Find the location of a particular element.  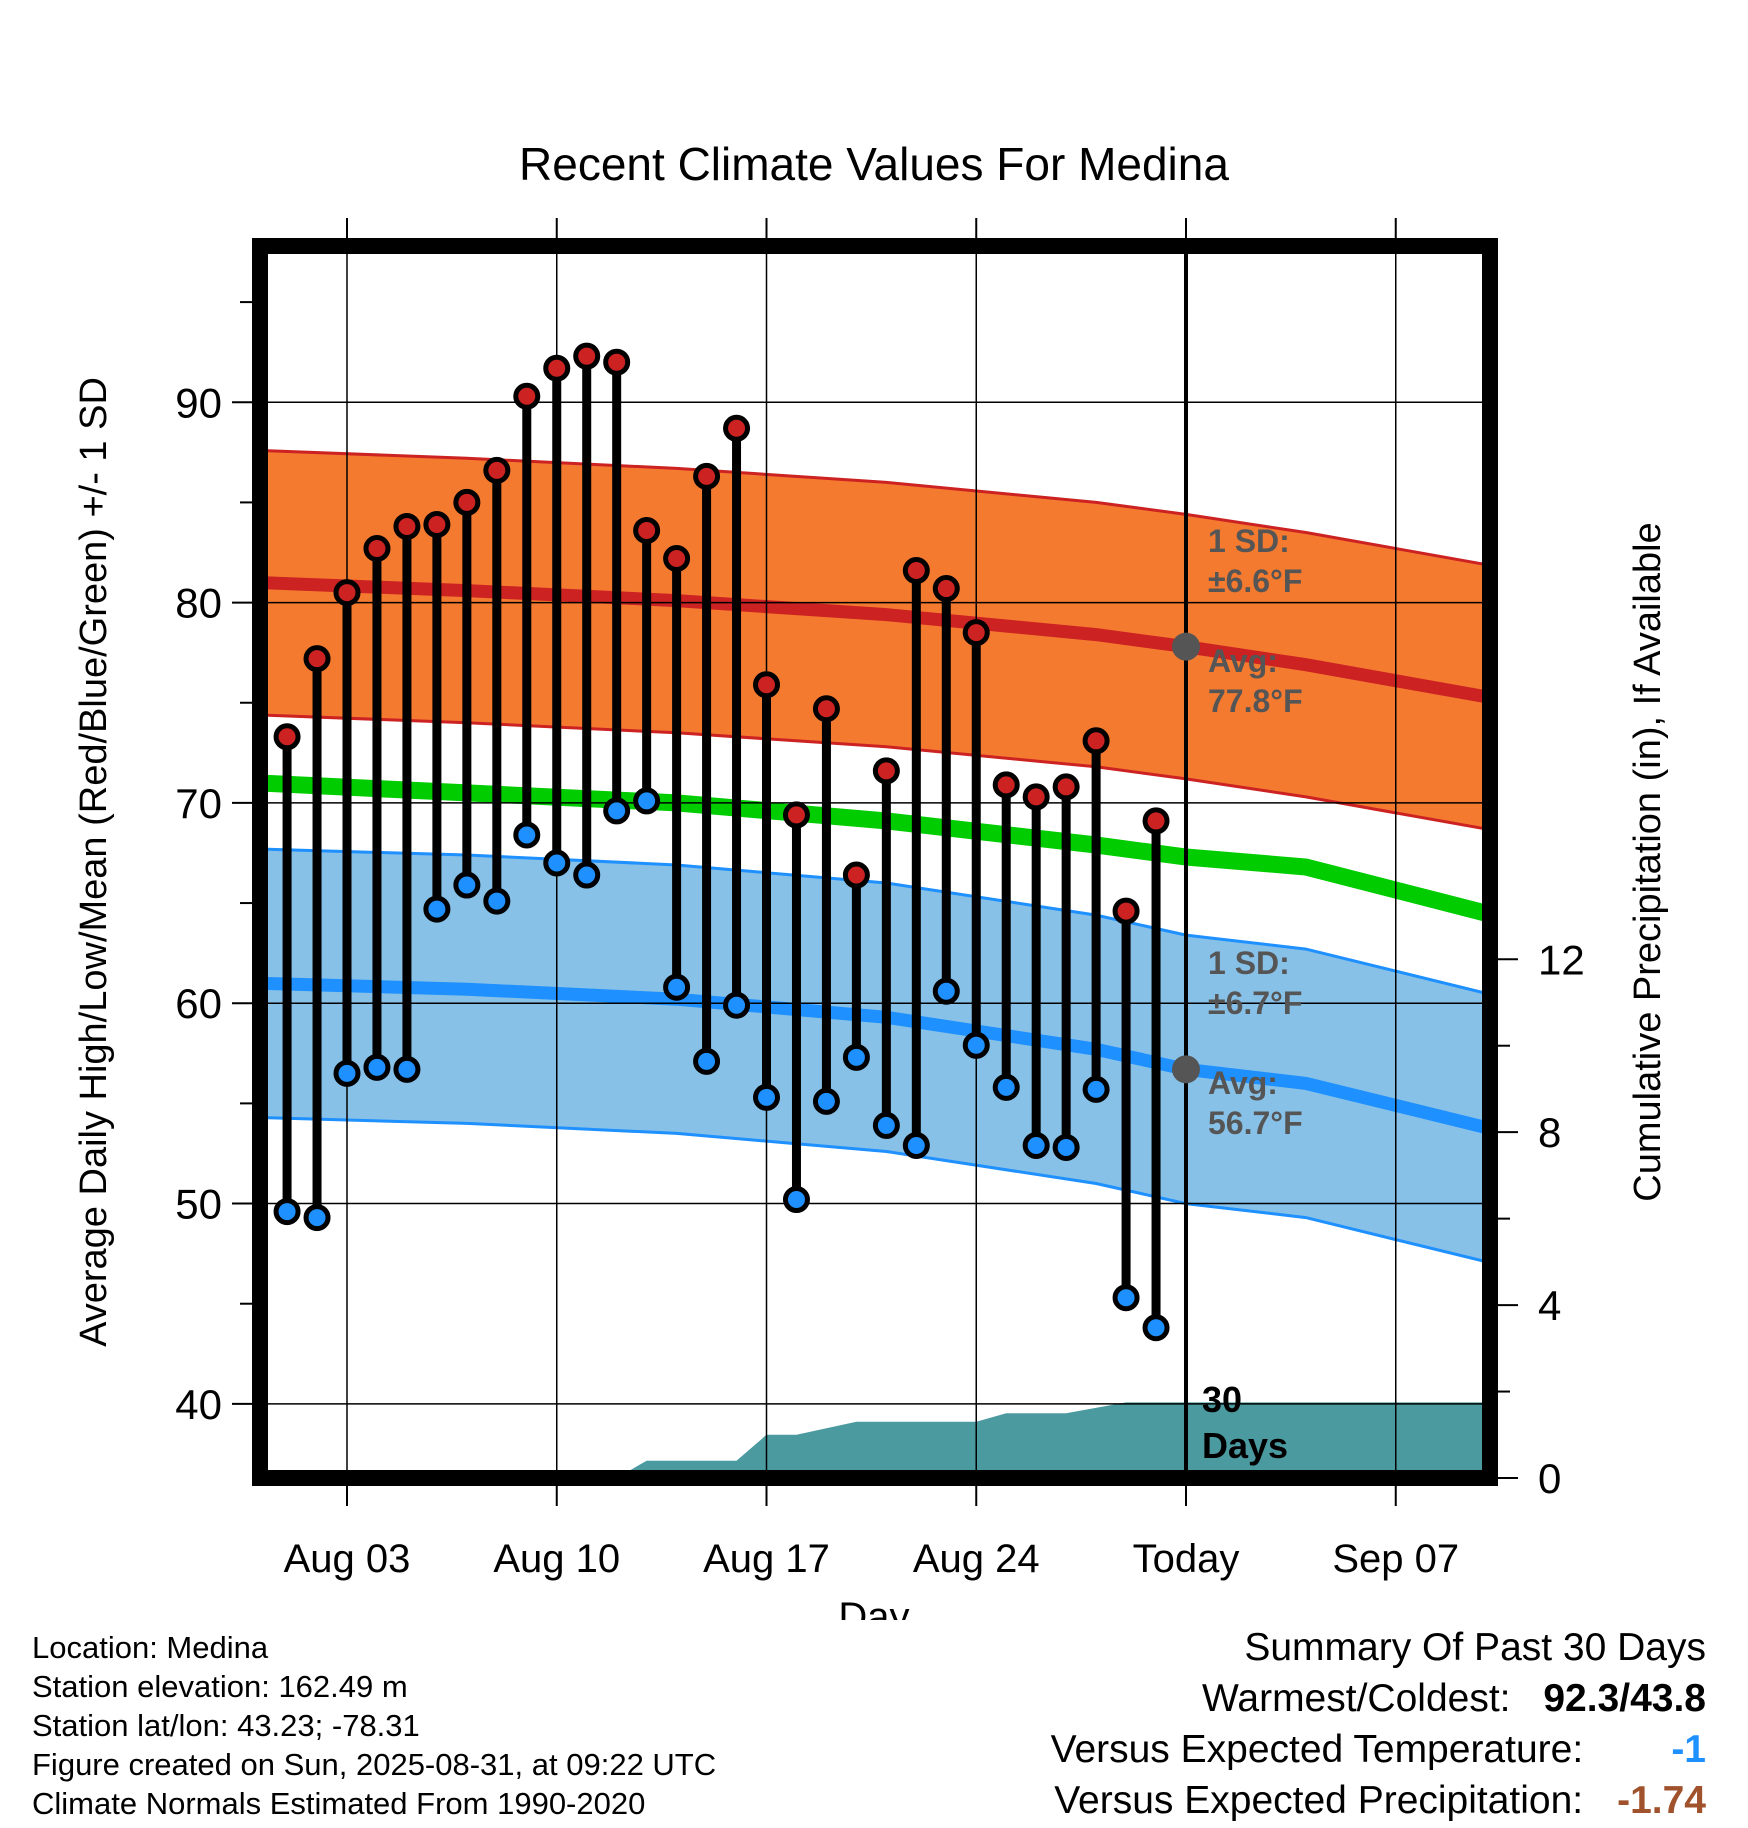

mean-normal-line is located at coordinates (875, 847).